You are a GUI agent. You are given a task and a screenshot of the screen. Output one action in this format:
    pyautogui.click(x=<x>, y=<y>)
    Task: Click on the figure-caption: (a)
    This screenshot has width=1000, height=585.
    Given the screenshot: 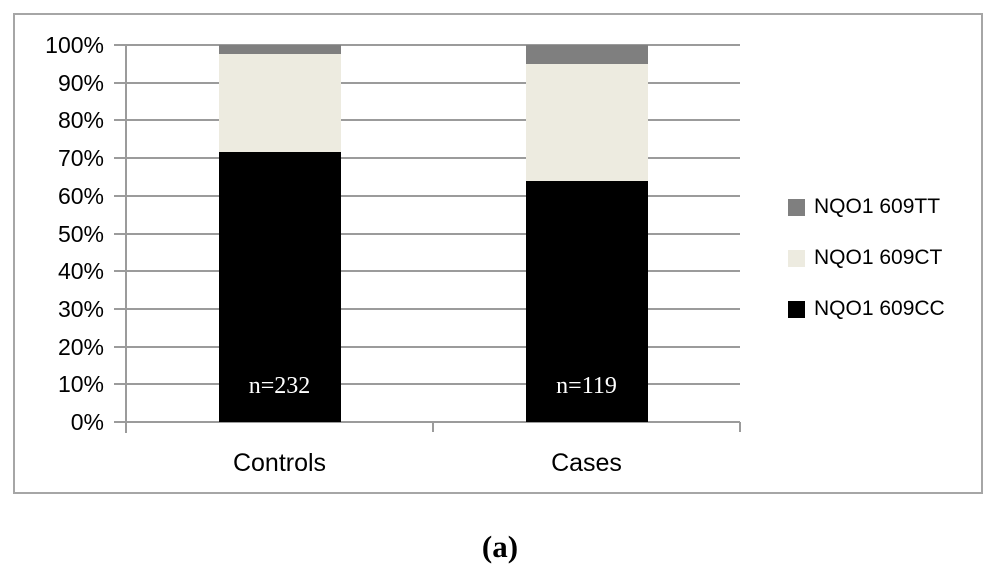 What is the action you would take?
    pyautogui.click(x=500, y=547)
    